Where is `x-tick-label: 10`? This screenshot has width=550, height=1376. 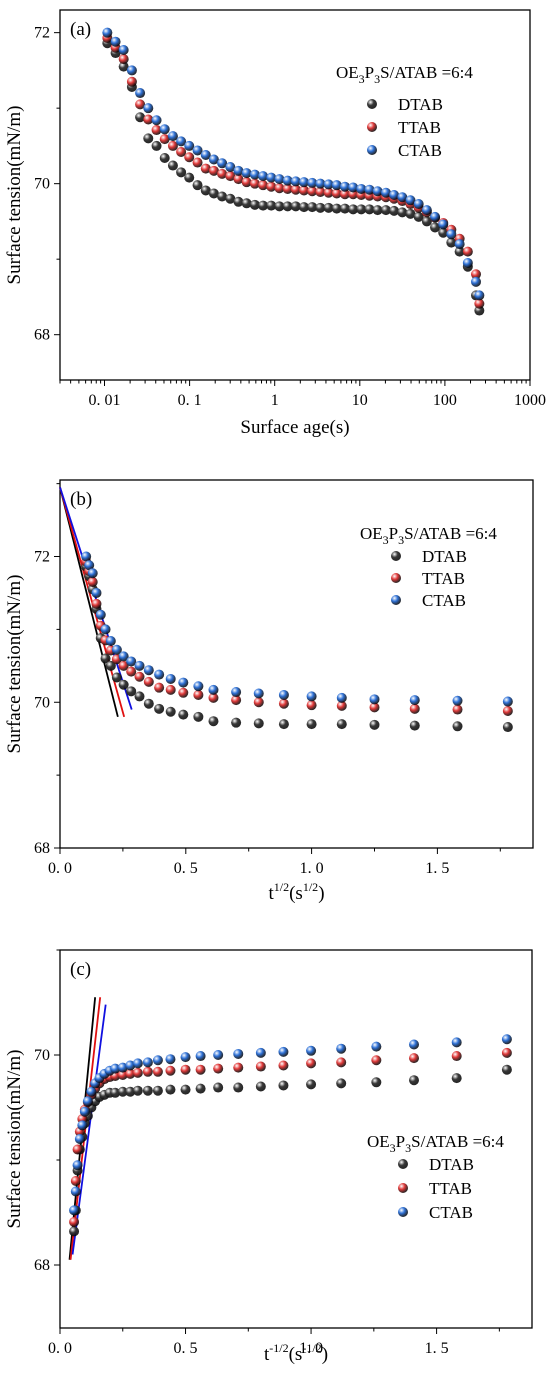
x-tick-label: 10 is located at coordinates (360, 400).